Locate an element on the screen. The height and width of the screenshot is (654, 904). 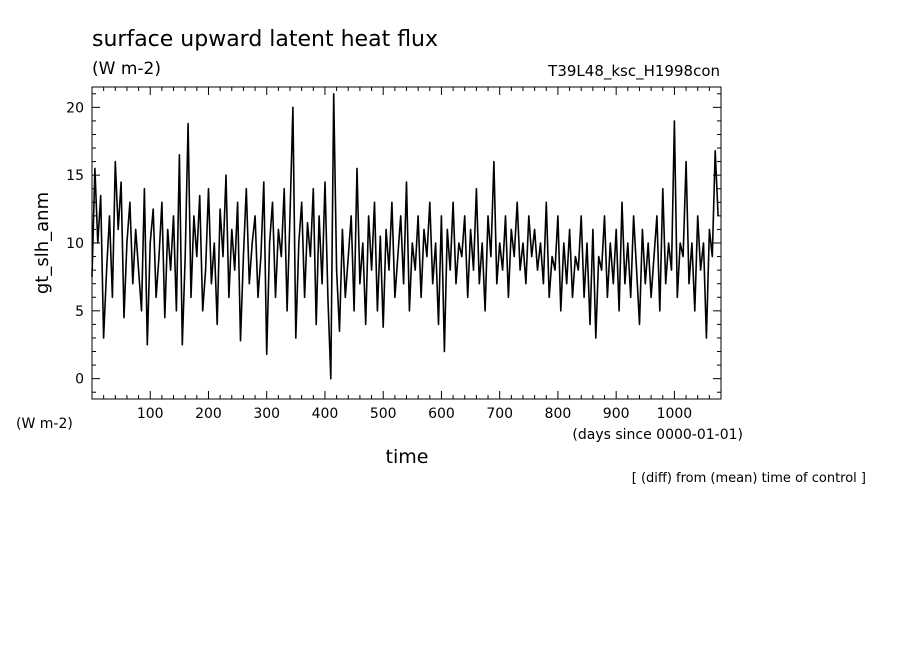
y-tick-label: 5 is located at coordinates (79, 312).